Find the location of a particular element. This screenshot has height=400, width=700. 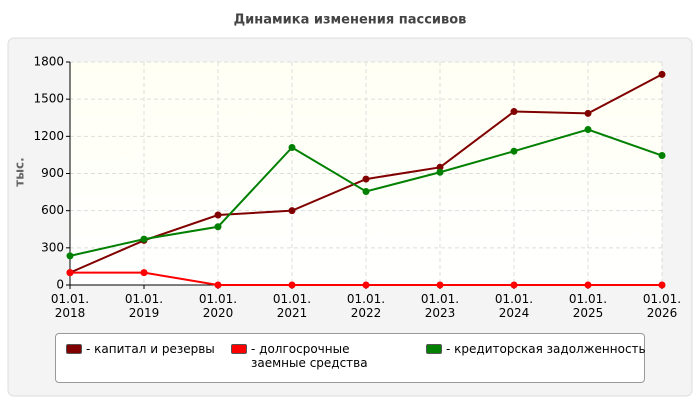

y-tick-label: 600 is located at coordinates (52, 210).